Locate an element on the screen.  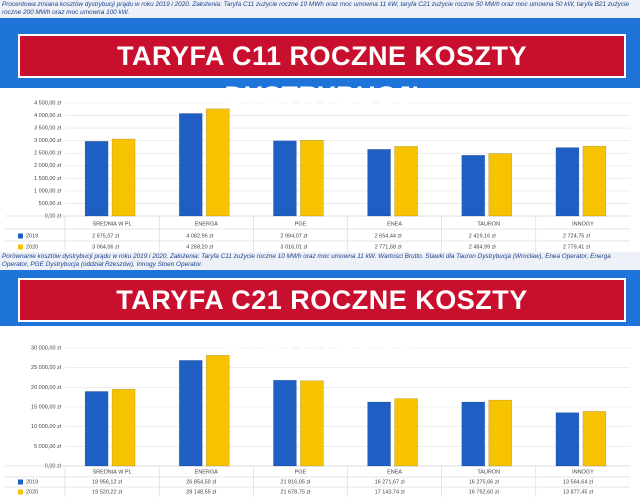
title: TARYFA C11 ROCZNE KOSZTY DYSTRYBUCJI is located at coordinates (322, 72).